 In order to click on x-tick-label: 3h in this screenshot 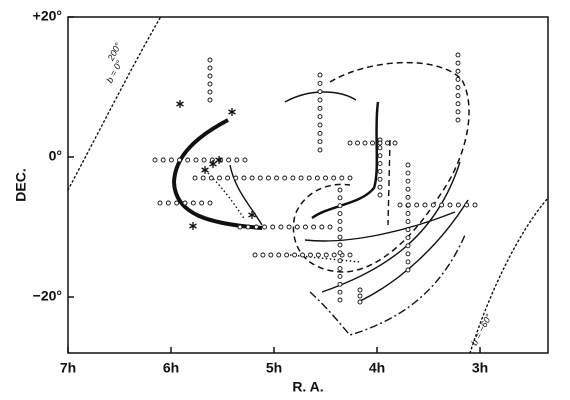, I will do `click(480, 368)`.